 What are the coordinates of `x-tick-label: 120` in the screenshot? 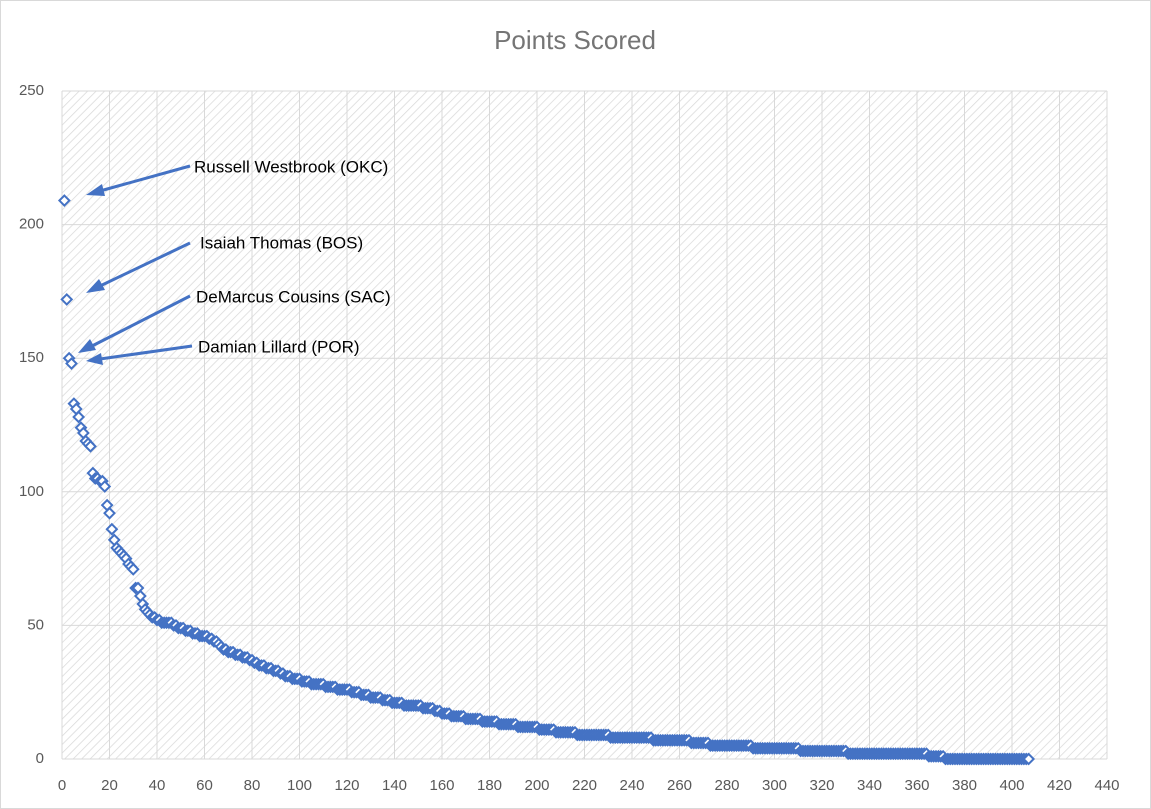 It's located at (346, 785).